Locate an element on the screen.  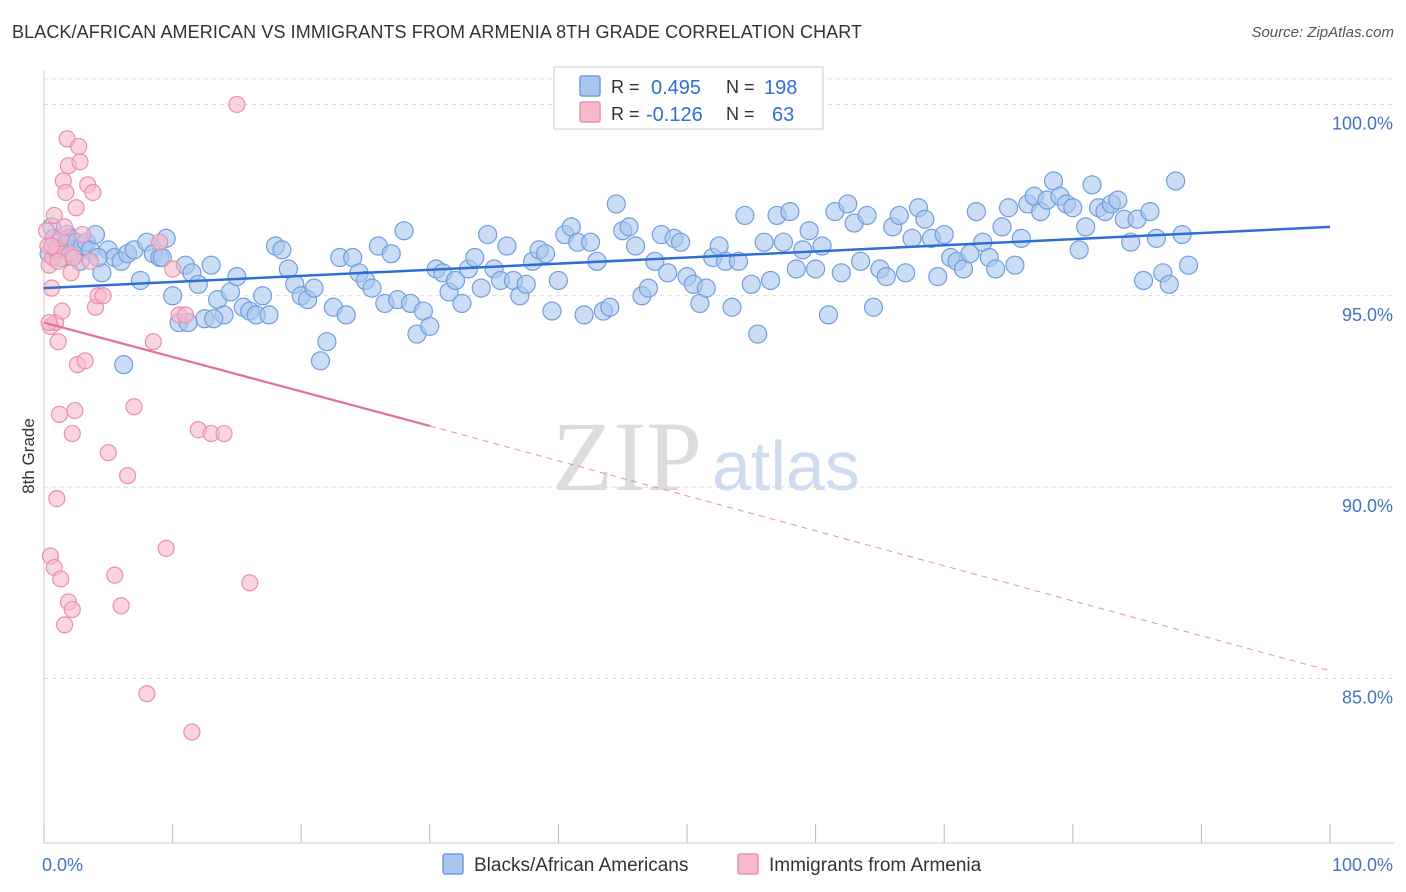
pink-series-points is located at coordinates (148, 418).